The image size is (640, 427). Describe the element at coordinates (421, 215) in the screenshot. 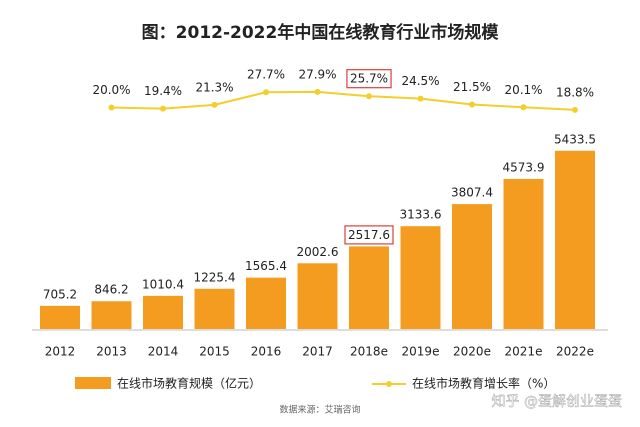

I see `data-label: 3133.6` at that location.